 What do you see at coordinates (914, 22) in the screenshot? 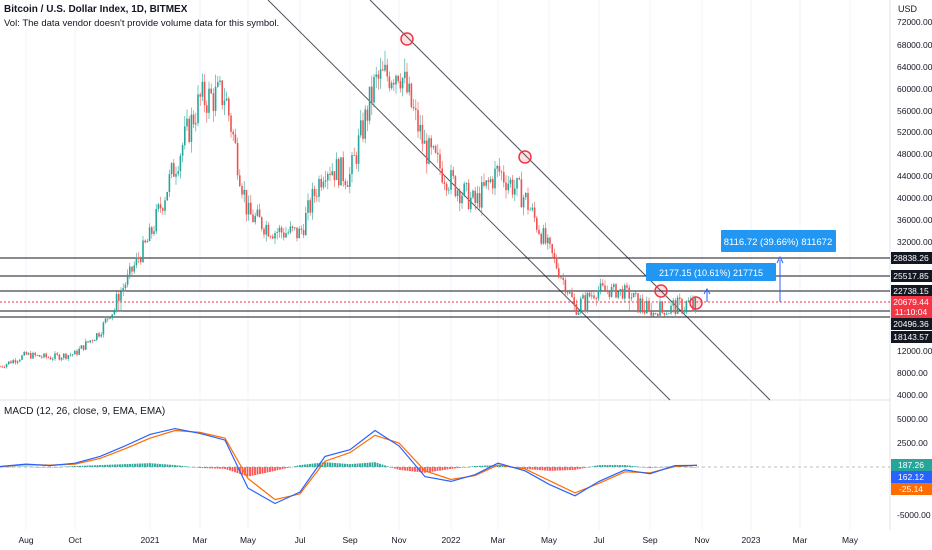
I see `price-tick-label: 72000.00` at bounding box center [914, 22].